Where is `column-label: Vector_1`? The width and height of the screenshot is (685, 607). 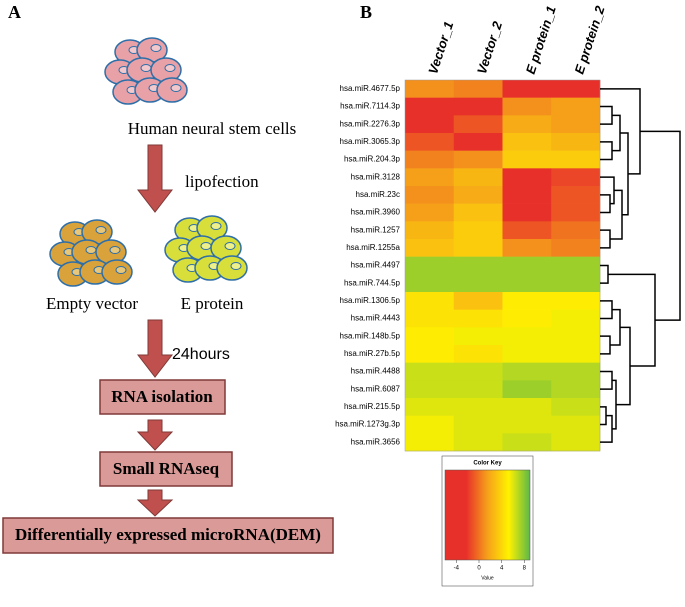 column-label: Vector_1 is located at coordinates (440, 48).